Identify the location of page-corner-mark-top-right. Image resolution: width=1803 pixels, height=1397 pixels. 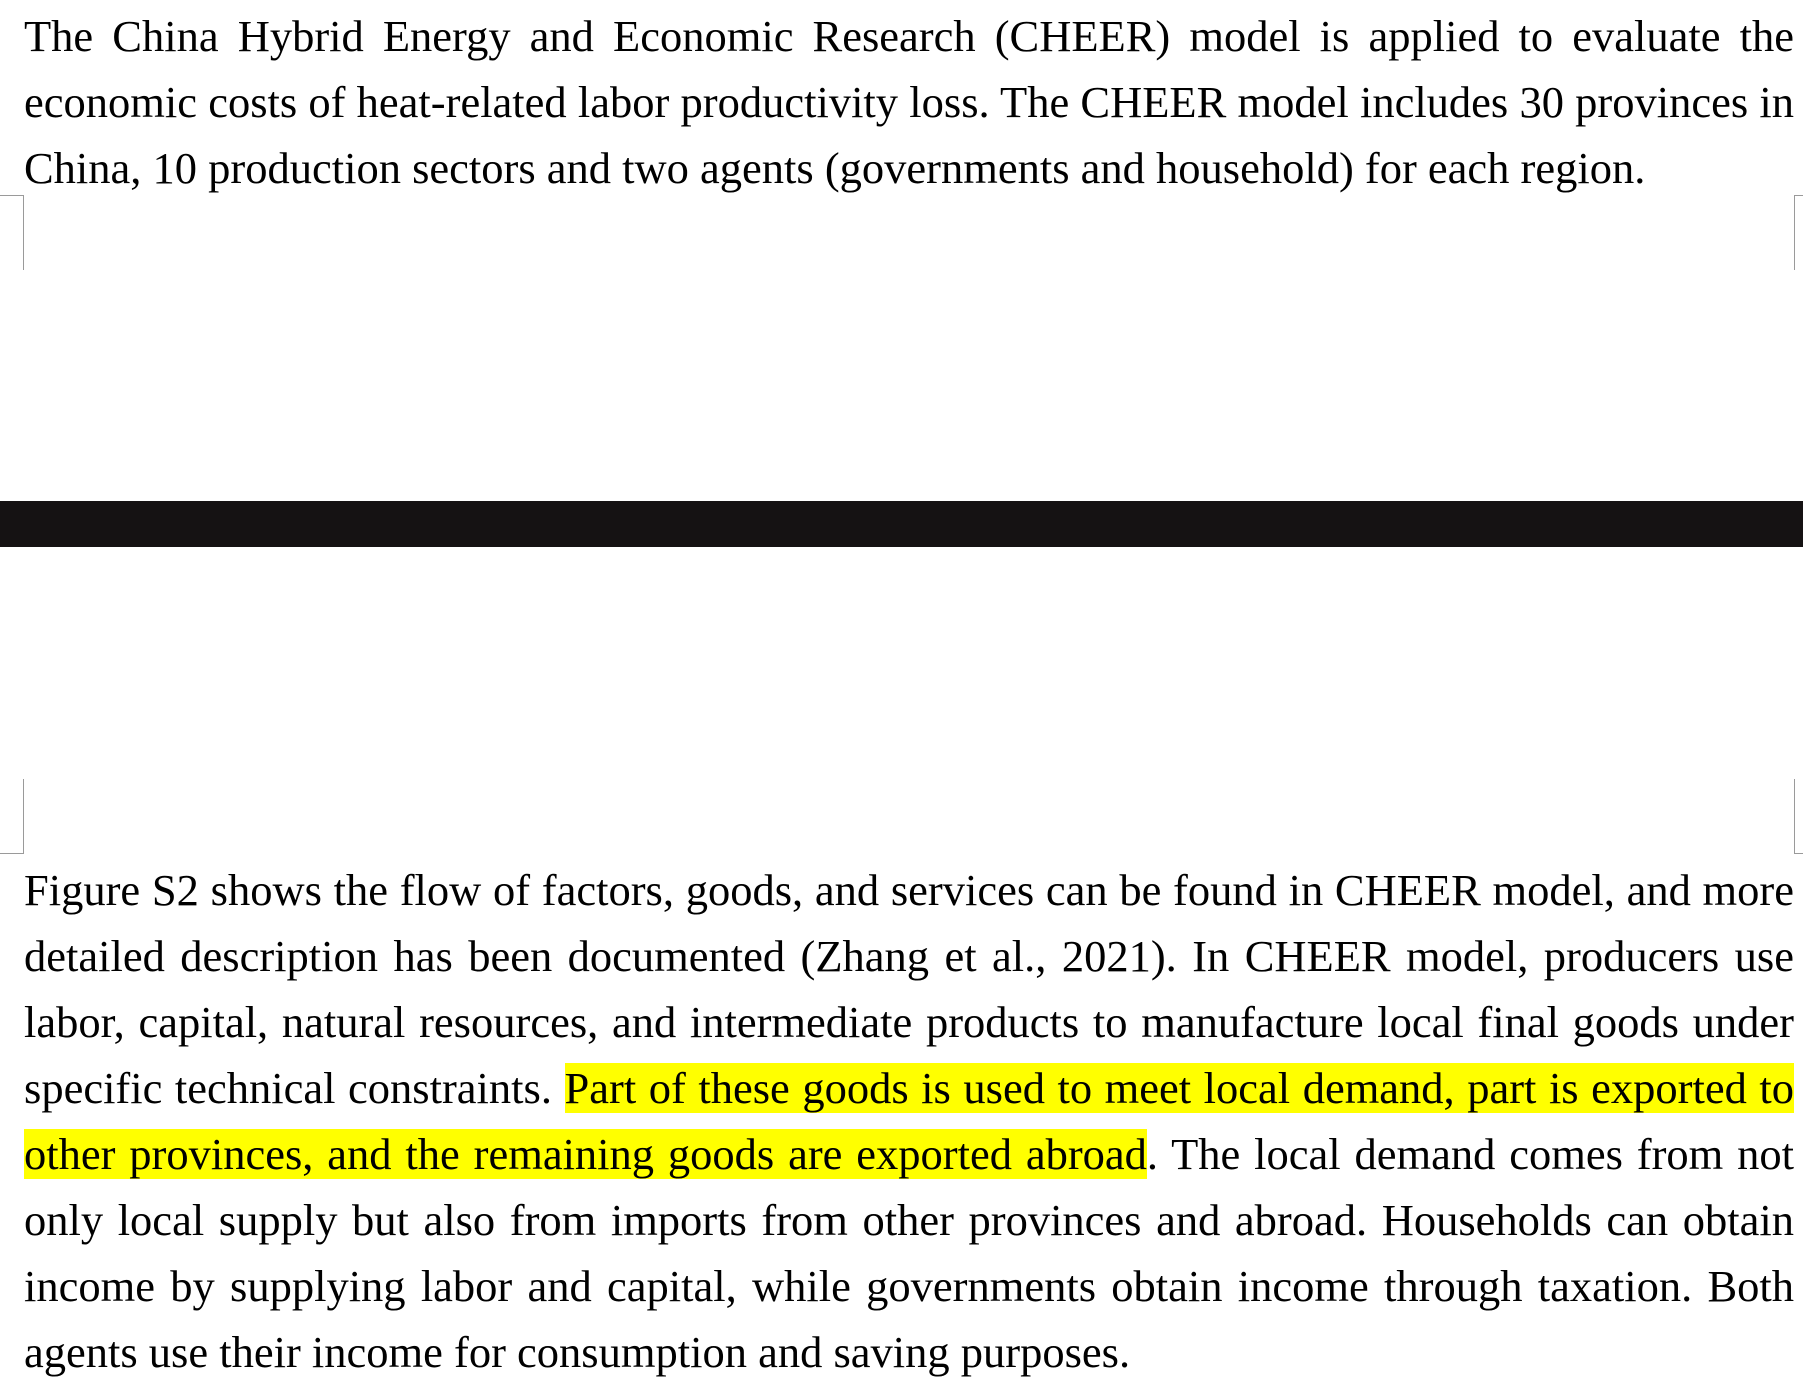
(1798, 232).